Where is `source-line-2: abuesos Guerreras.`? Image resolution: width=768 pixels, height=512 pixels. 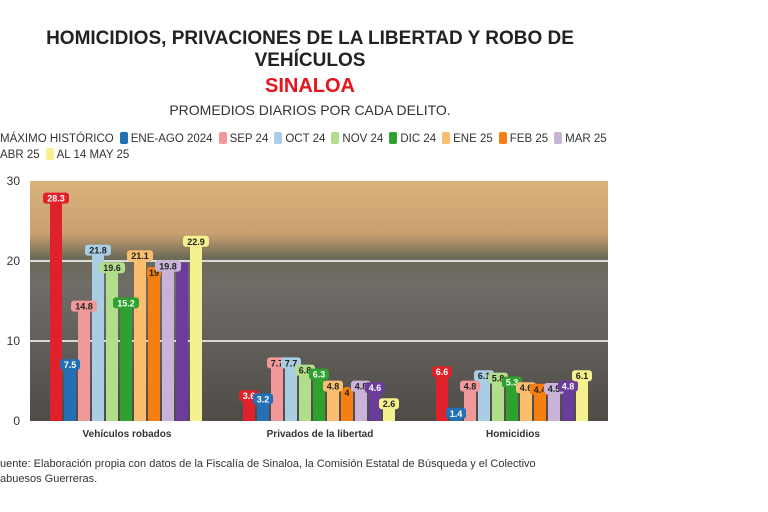 source-line-2: abuesos Guerreras. is located at coordinates (49, 479).